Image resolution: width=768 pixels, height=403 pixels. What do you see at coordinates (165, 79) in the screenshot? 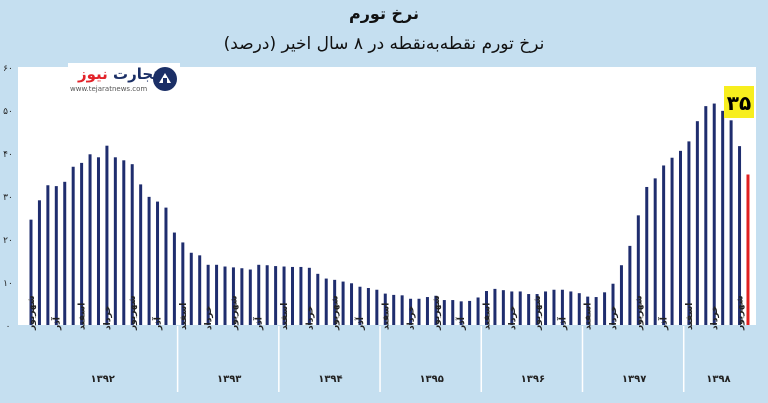
I see `tejaratnews-logo-icon` at bounding box center [165, 79].